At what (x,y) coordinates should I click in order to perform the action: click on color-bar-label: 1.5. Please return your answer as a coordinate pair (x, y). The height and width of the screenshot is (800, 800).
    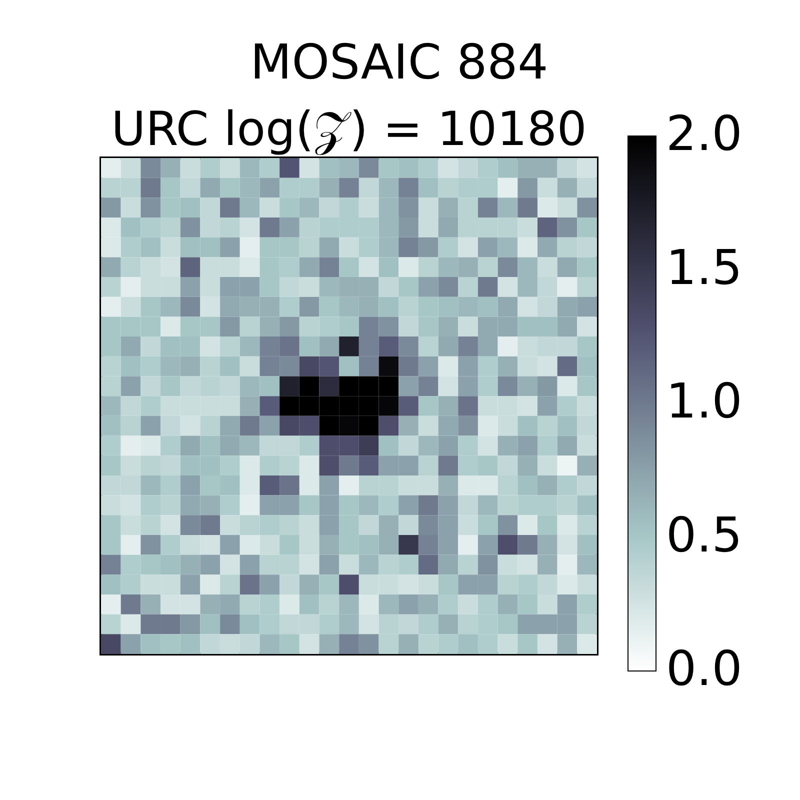
    Looking at the image, I should click on (704, 268).